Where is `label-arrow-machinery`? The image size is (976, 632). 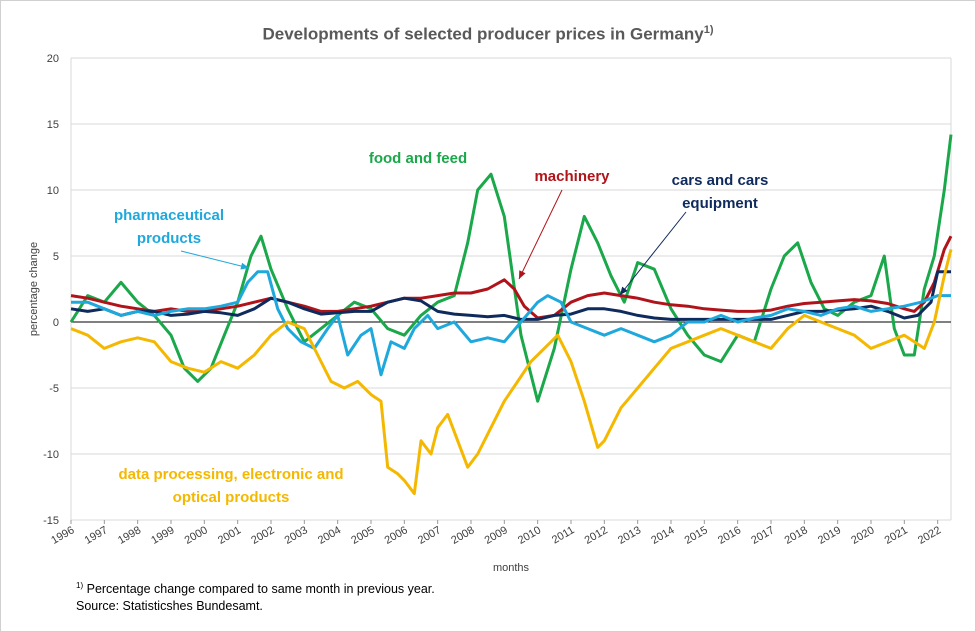
label-arrow-machinery is located at coordinates (540, 234).